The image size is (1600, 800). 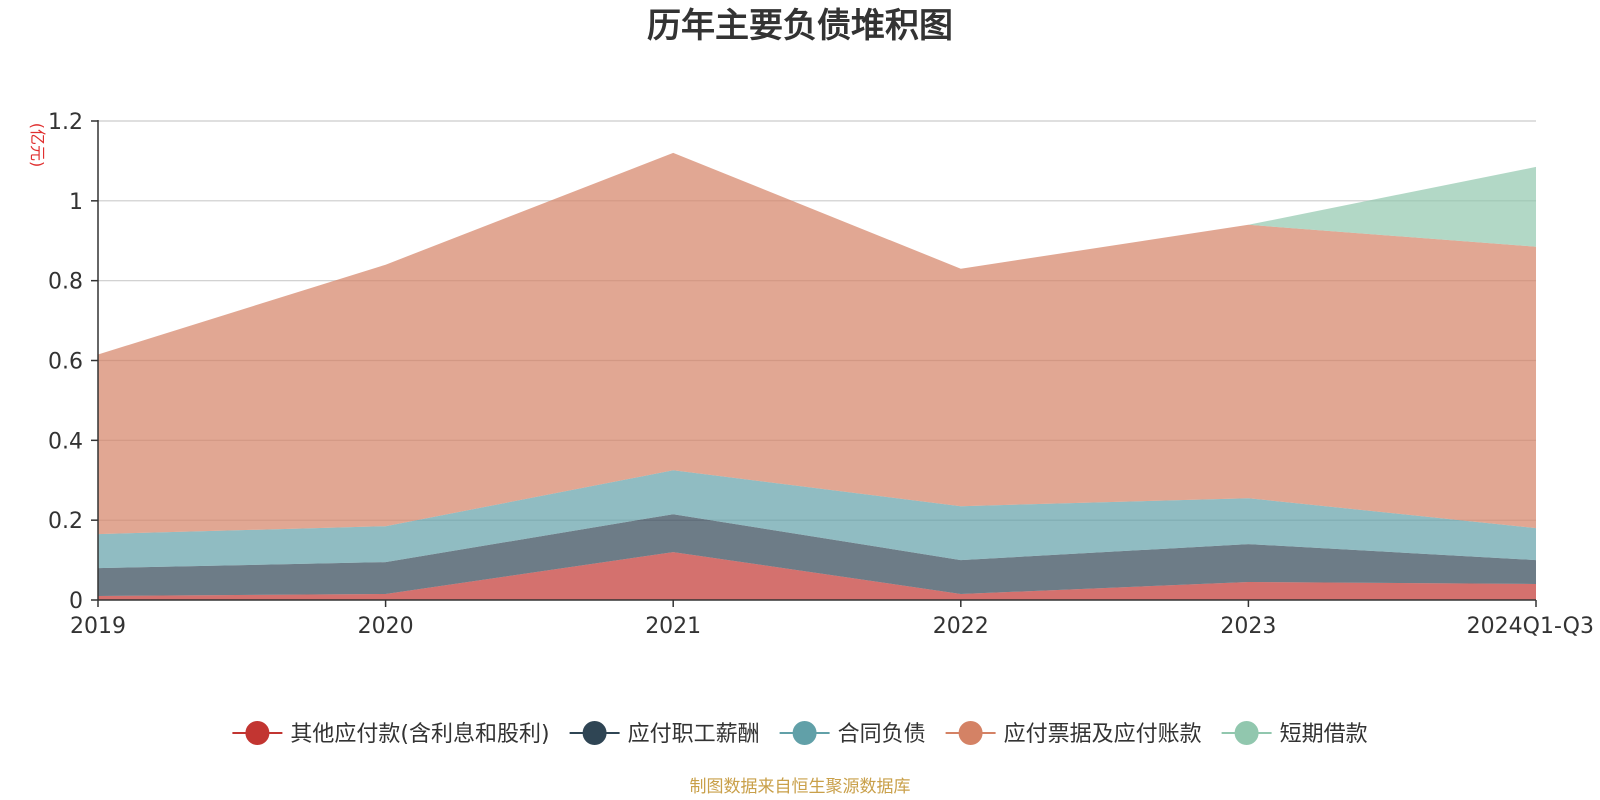 I want to click on legend-item-2: 合同负债, so click(x=852, y=734).